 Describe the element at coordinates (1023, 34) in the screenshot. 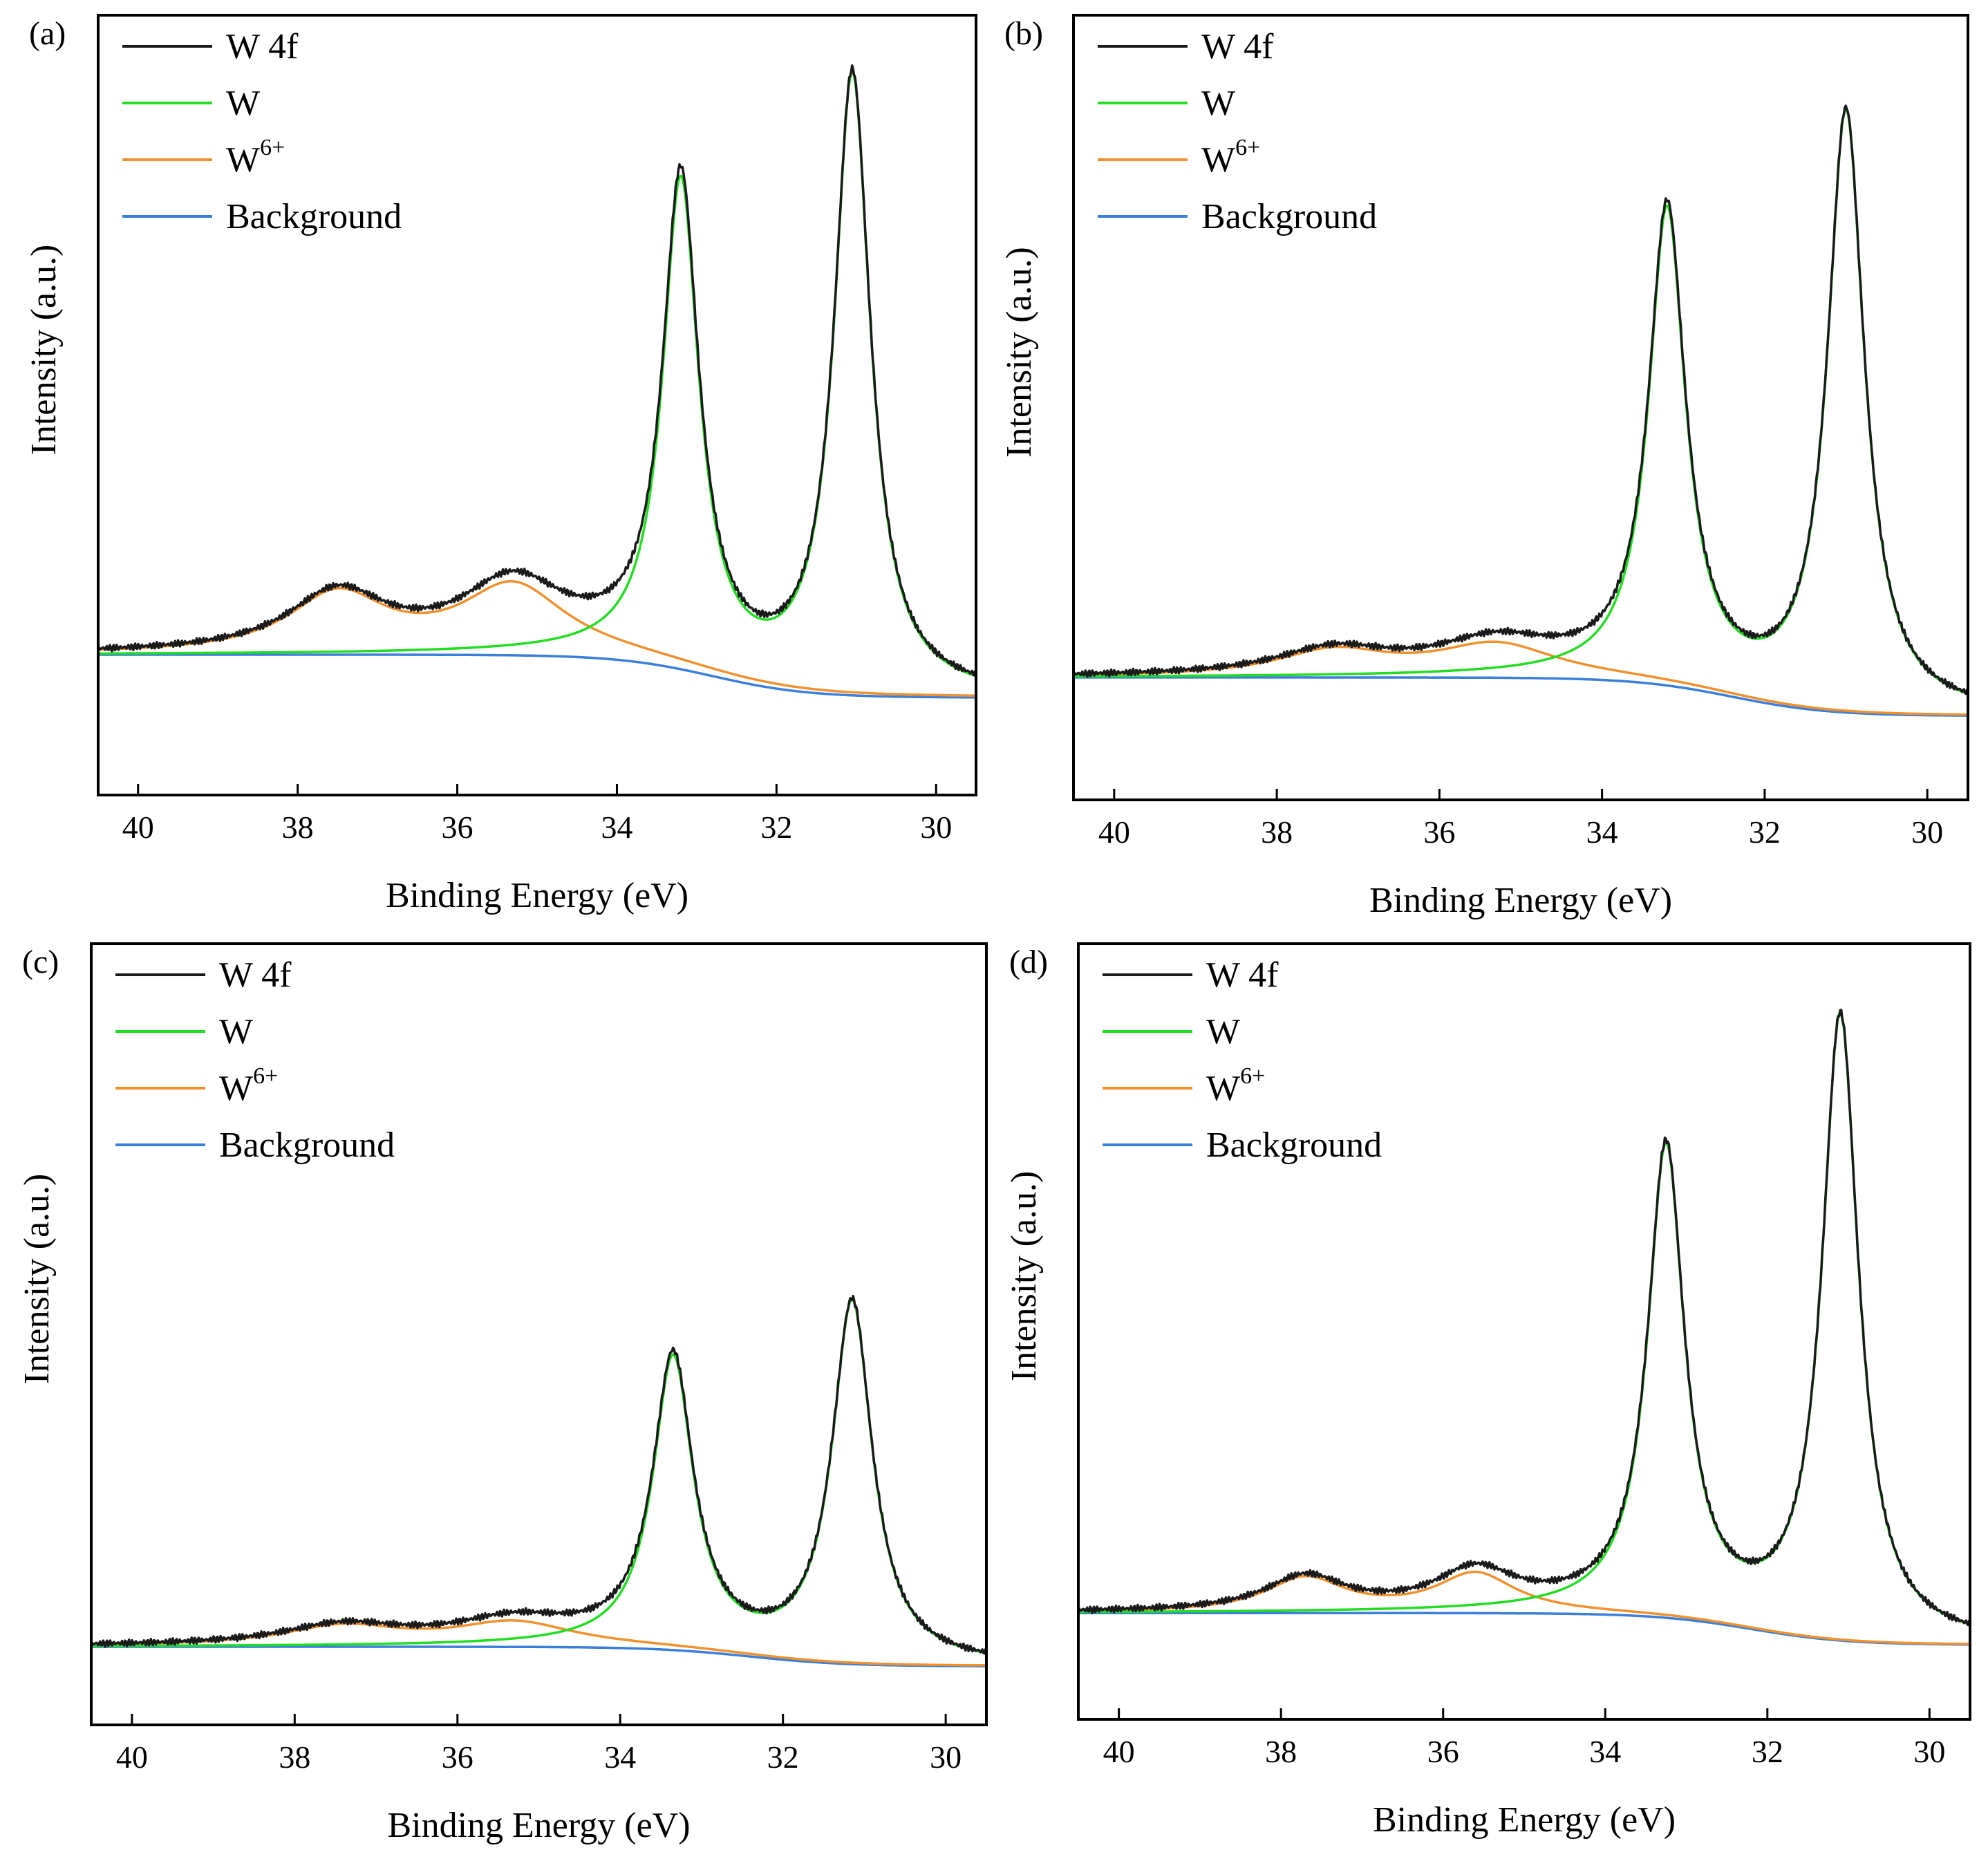

I see `panel-label: (b)` at that location.